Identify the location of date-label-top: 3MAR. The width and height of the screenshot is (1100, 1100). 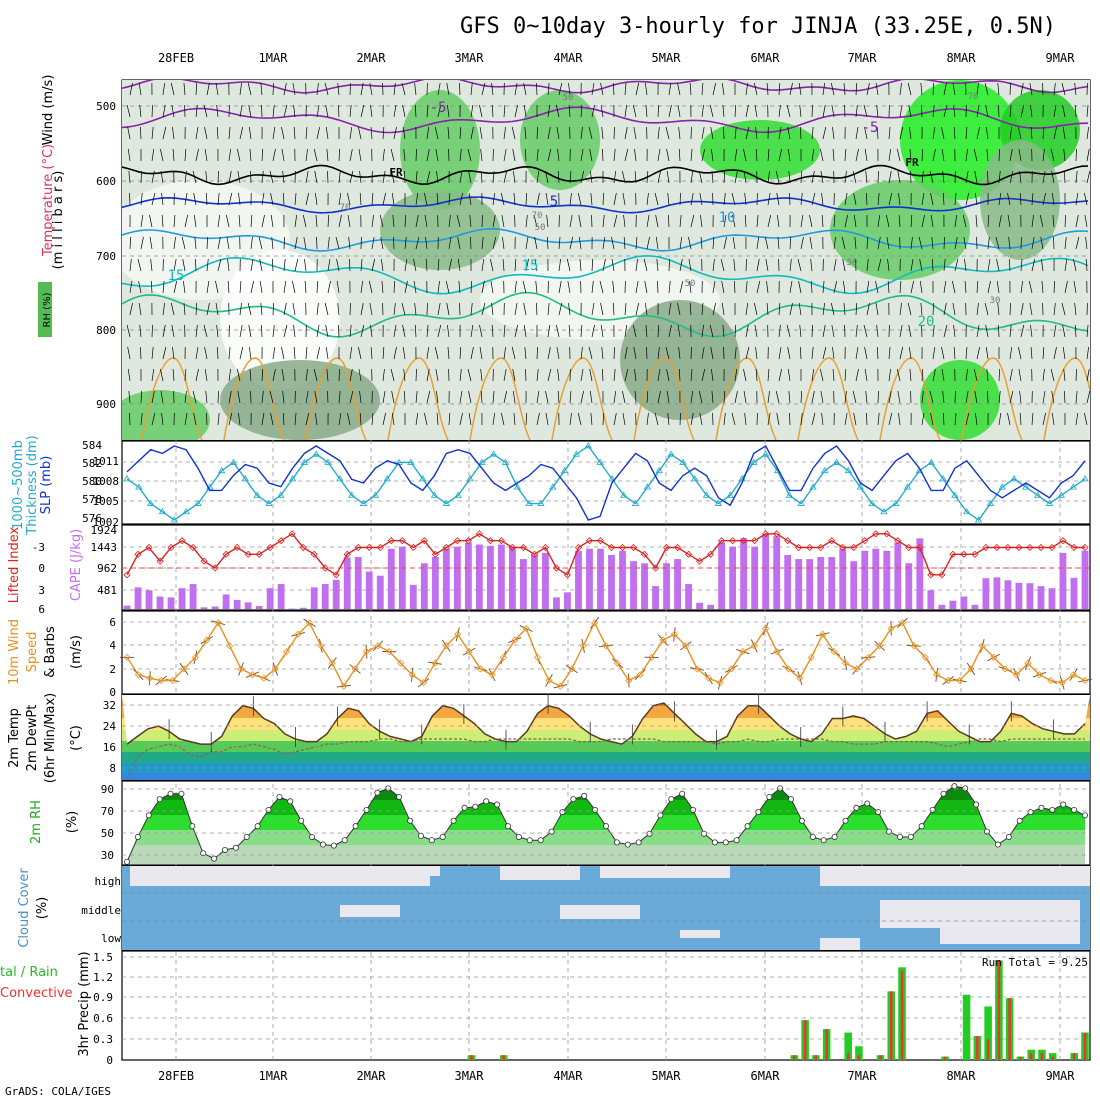
(470, 58).